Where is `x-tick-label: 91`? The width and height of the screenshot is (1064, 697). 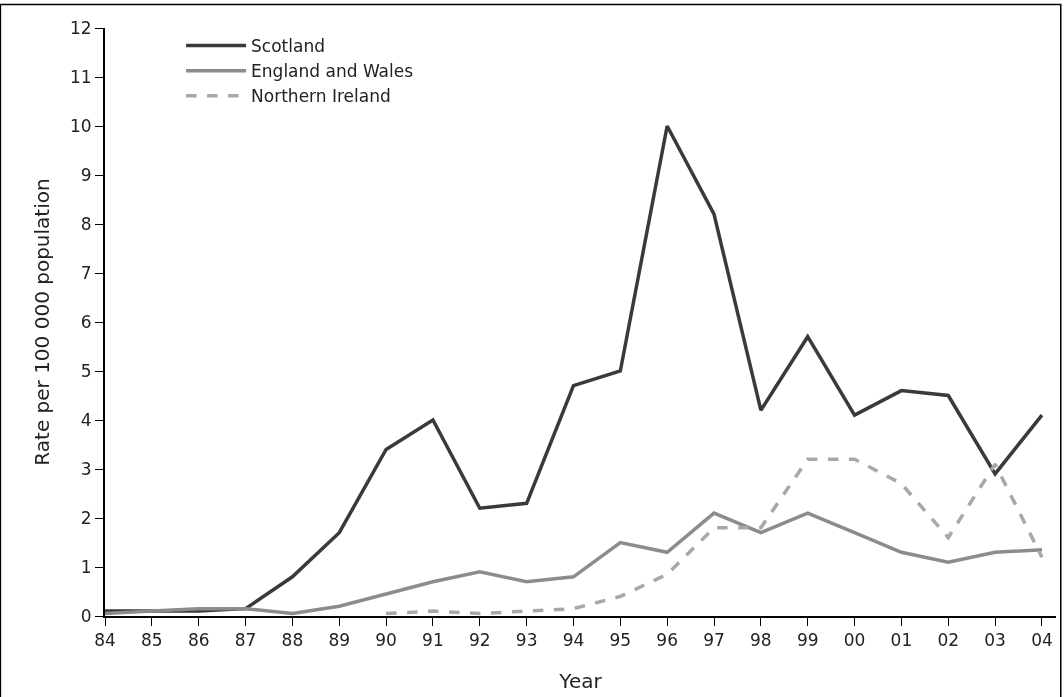
x-tick-label: 91 is located at coordinates (433, 640).